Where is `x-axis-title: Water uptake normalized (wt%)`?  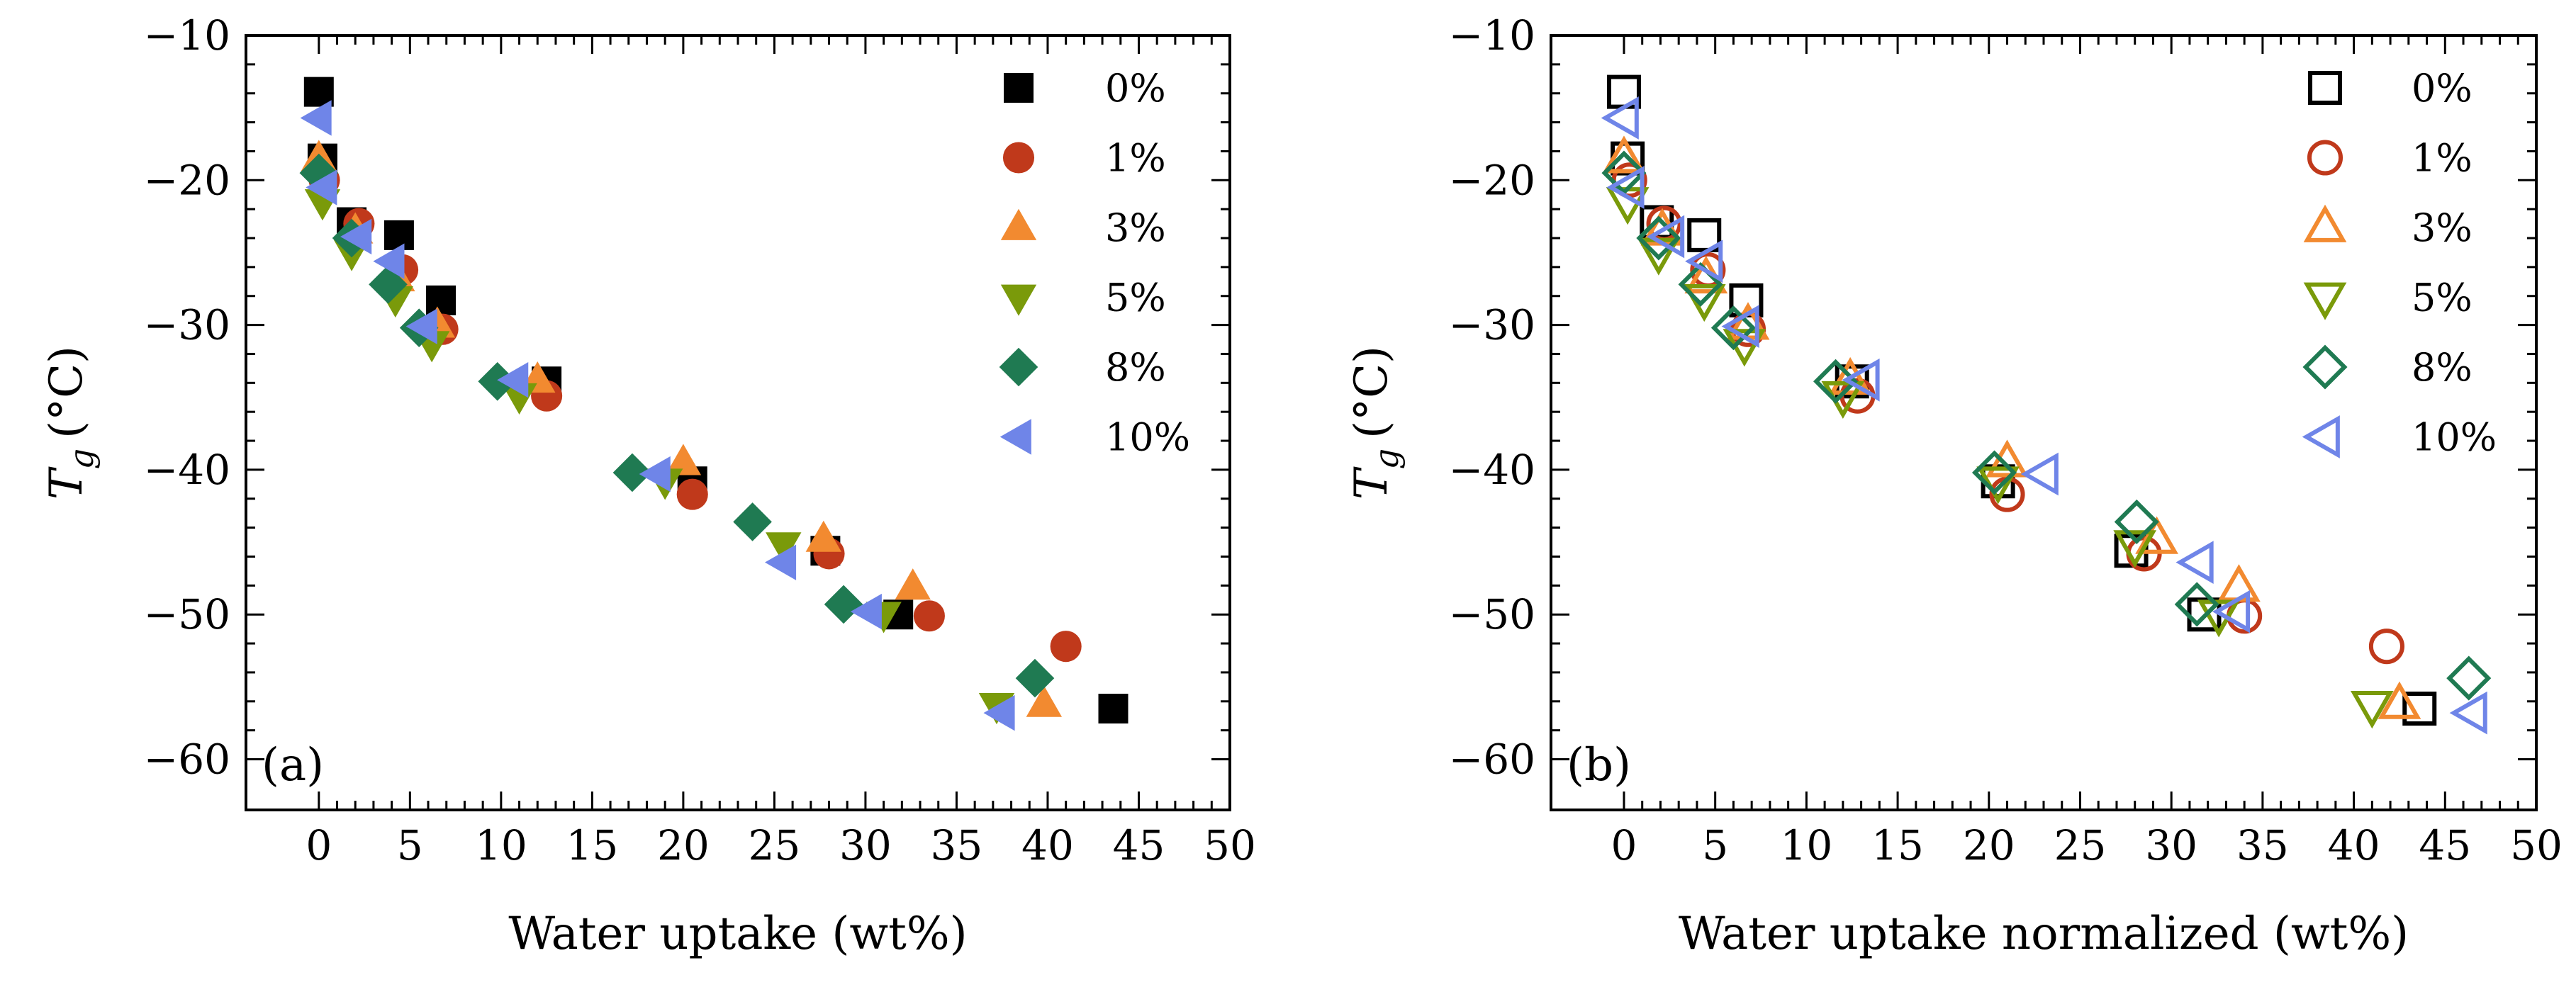
x-axis-title: Water uptake normalized (wt%) is located at coordinates (2044, 934).